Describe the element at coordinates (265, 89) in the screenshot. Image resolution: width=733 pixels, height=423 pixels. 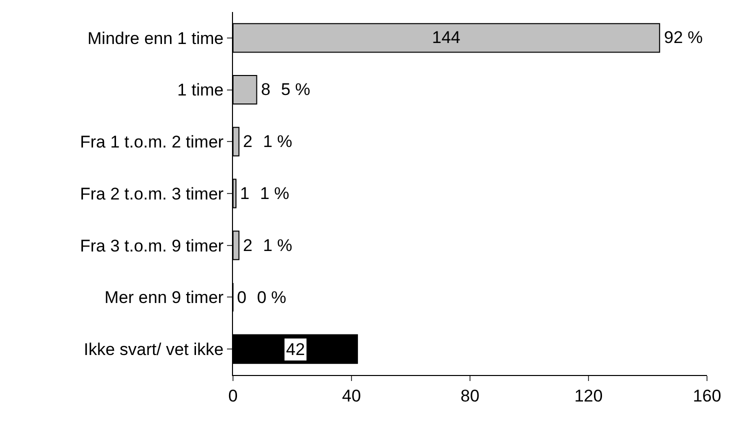
I see `data-label: 8` at that location.